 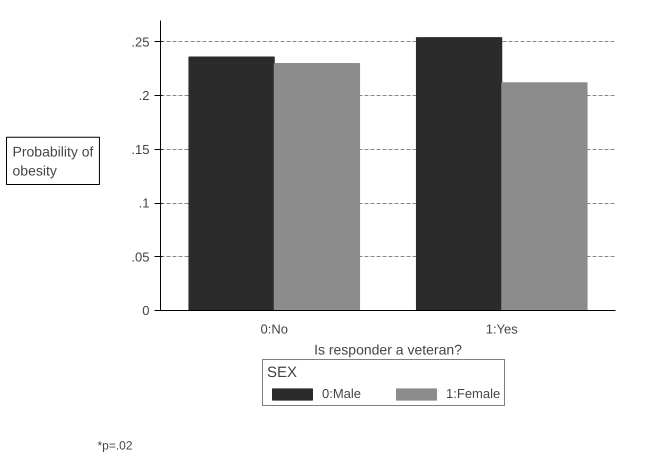 What do you see at coordinates (53, 160) in the screenshot?
I see `y-axis-title: Probability of obesity` at bounding box center [53, 160].